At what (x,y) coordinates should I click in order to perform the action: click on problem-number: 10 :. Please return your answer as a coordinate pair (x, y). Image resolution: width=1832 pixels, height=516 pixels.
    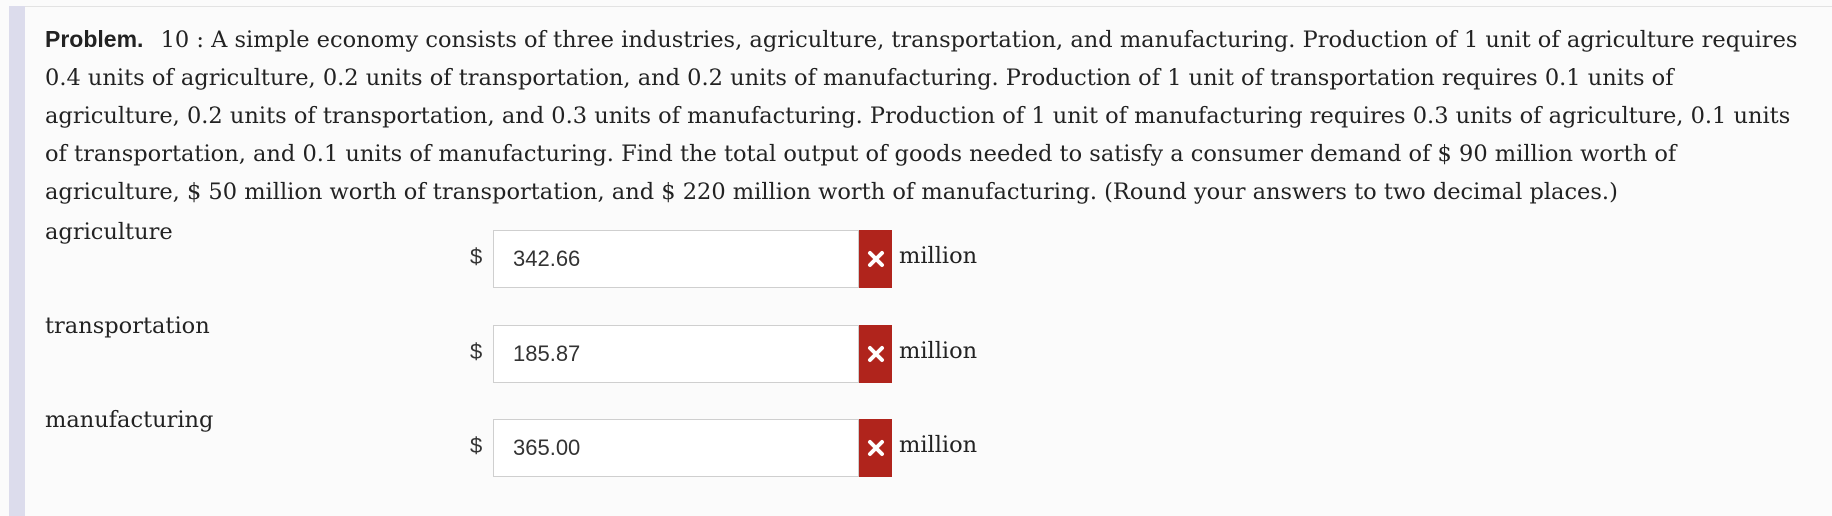
    Looking at the image, I should click on (182, 40).